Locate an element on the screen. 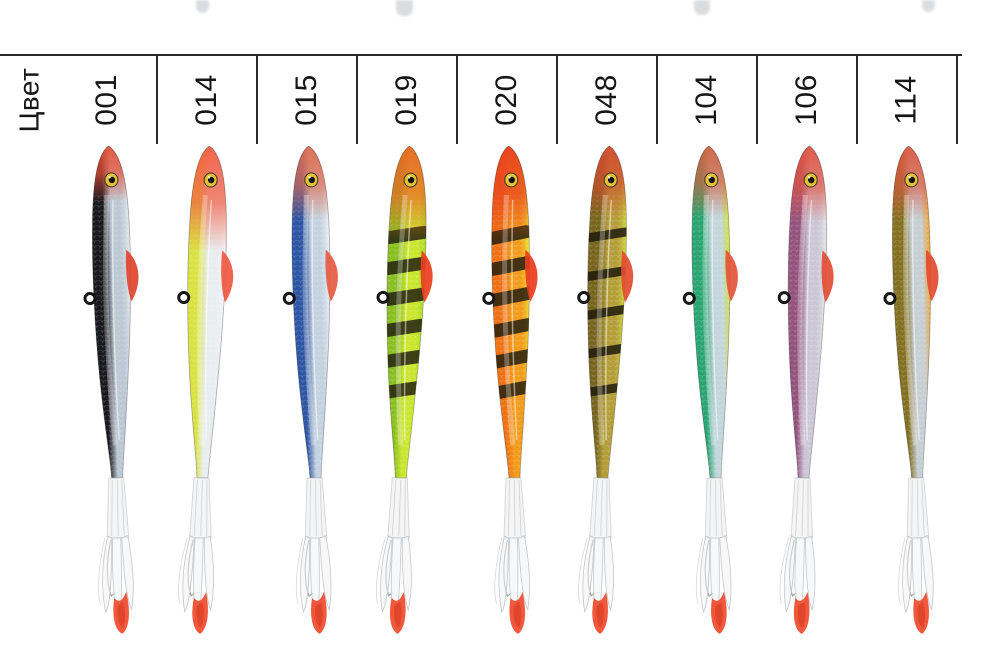 The height and width of the screenshot is (651, 1000). column-cell-114: 114 is located at coordinates (908, 100).